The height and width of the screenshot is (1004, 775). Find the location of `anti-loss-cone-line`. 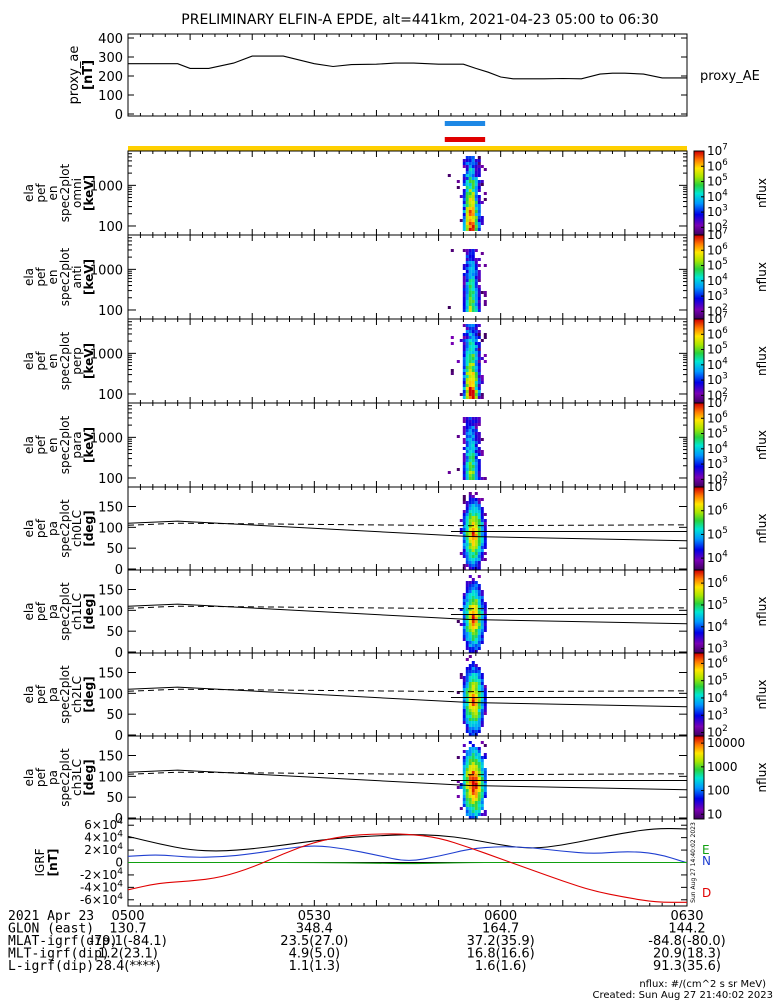

anti-loss-cone-line is located at coordinates (407, 773).